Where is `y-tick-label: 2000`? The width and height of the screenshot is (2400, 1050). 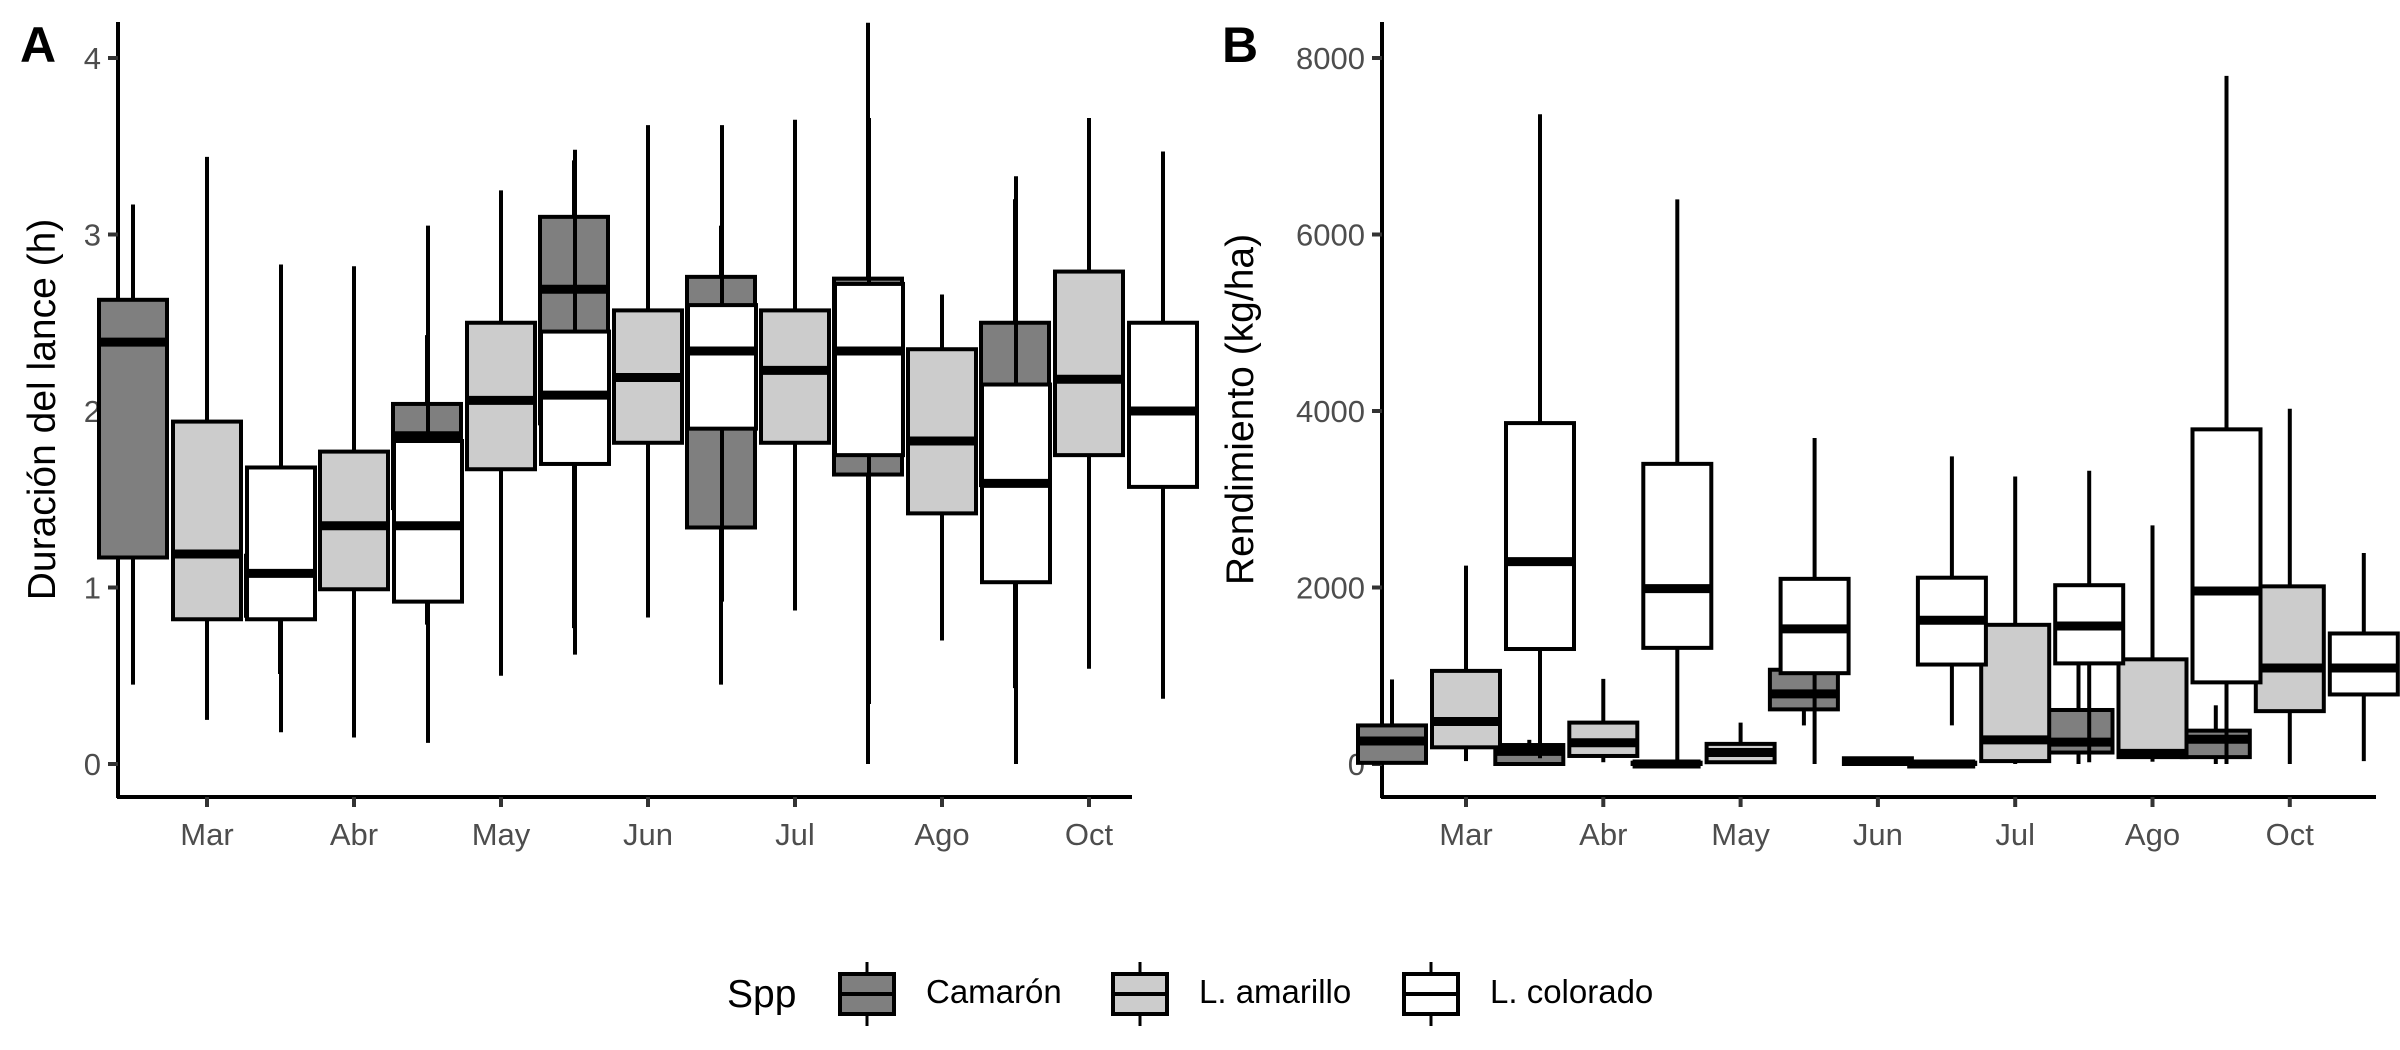
y-tick-label: 2000 is located at coordinates (1330, 588).